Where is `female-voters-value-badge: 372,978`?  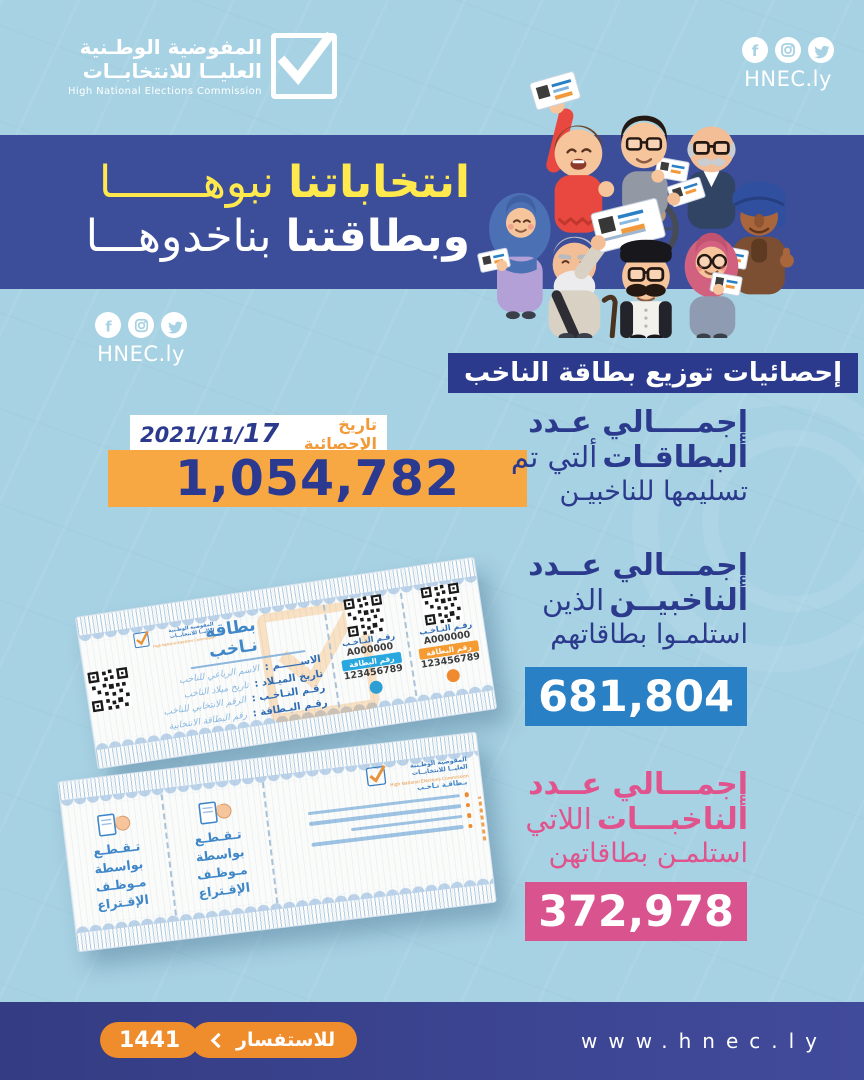 female-voters-value-badge: 372,978 is located at coordinates (636, 911).